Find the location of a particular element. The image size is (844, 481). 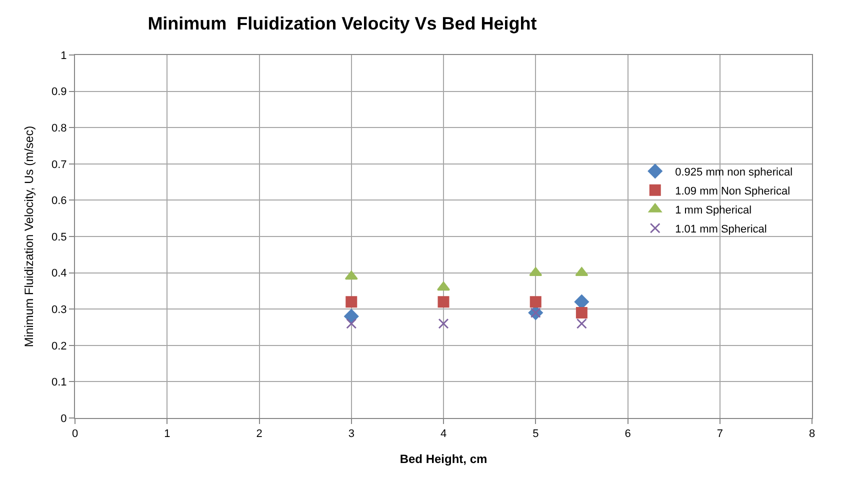

x-axis-title: Bed Height, cm is located at coordinates (444, 459).